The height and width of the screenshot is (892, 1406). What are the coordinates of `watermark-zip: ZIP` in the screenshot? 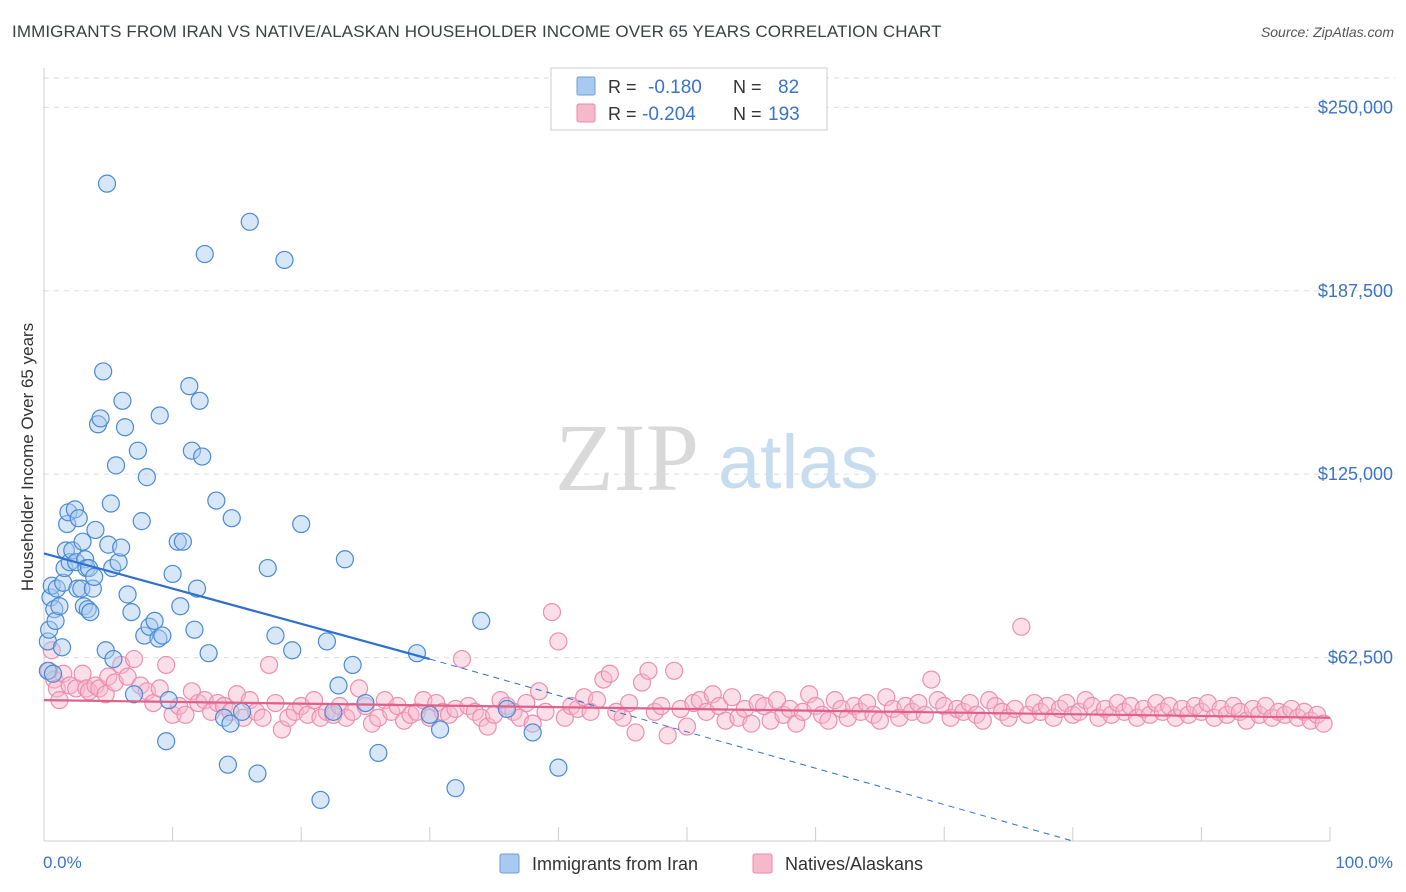 It's located at (627, 457).